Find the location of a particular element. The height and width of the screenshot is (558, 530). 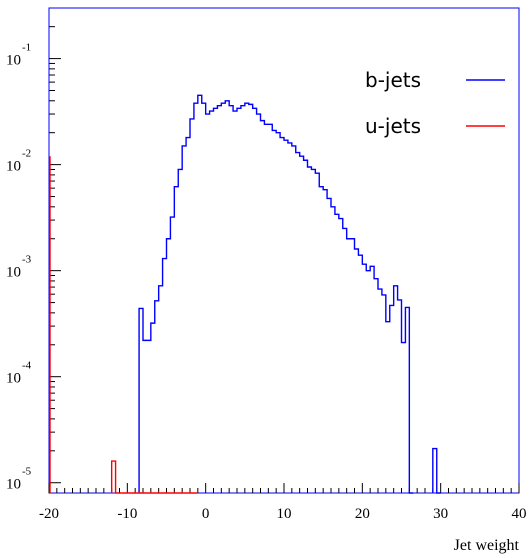

x-axis-title: Jet weight is located at coordinates (487, 545).